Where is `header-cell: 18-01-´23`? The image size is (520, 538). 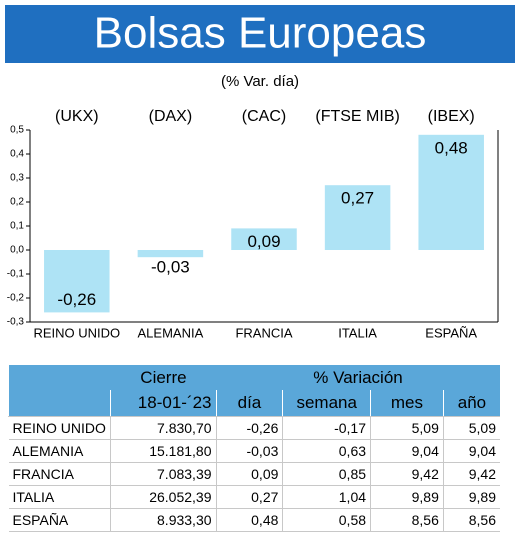
header-cell: 18-01-´23 is located at coordinates (163, 403).